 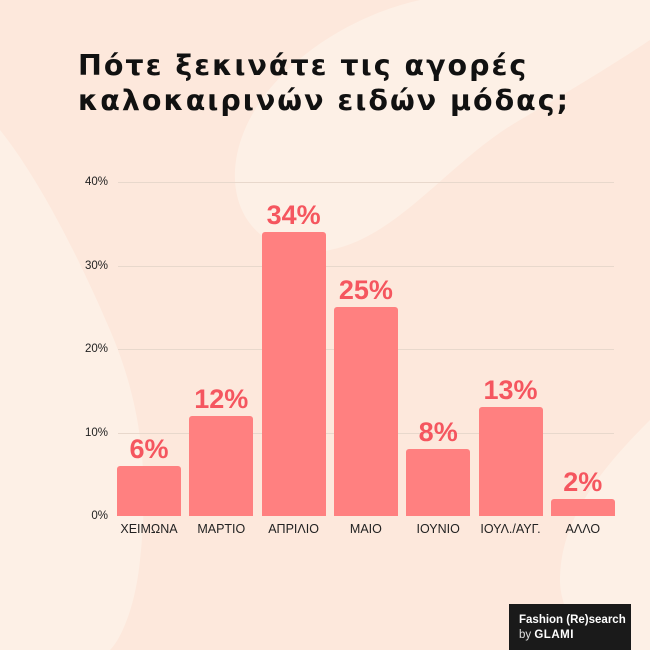 What do you see at coordinates (149, 448) in the screenshot?
I see `bar-value-label: 6%` at bounding box center [149, 448].